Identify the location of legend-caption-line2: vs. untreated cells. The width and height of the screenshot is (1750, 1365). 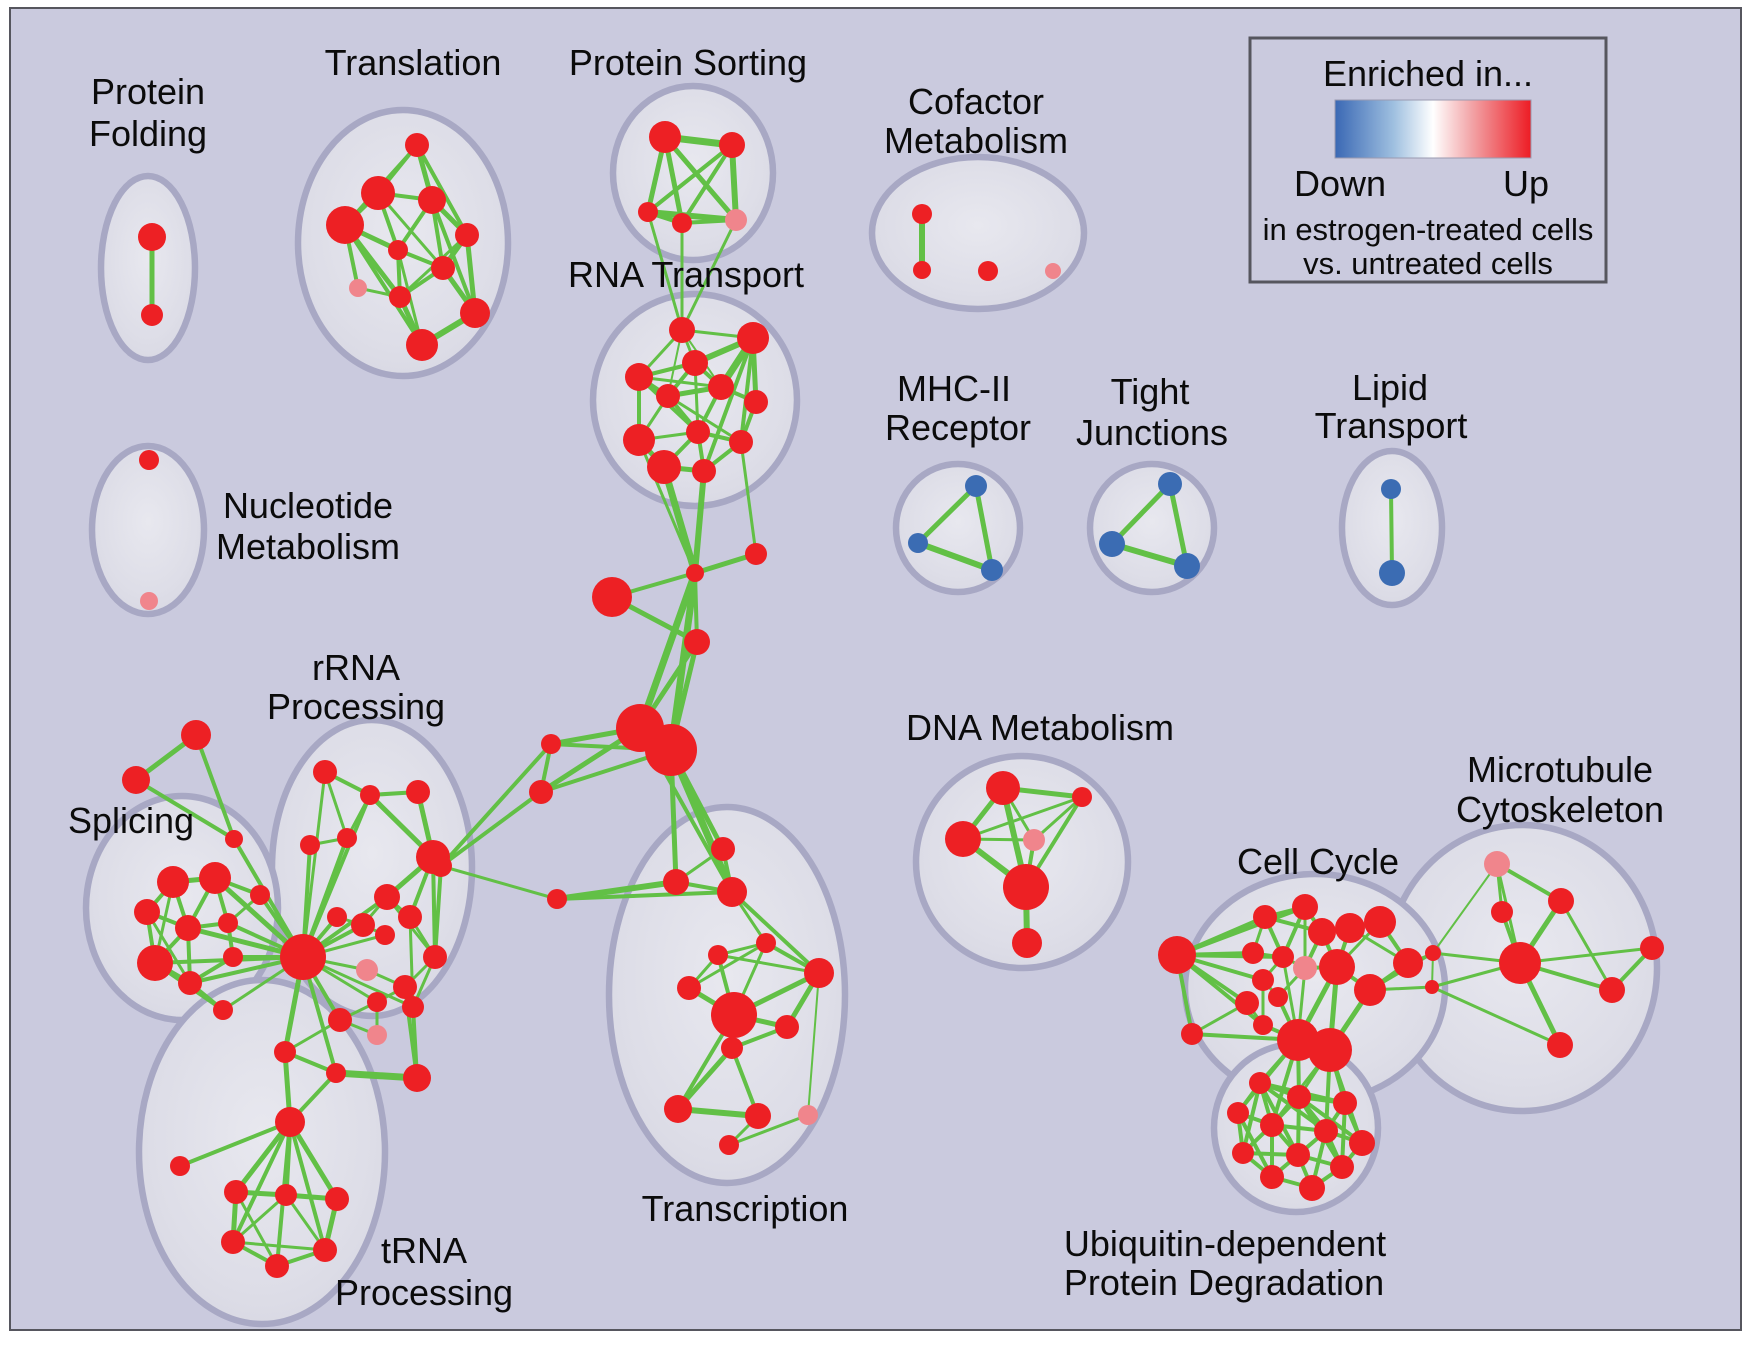
(1428, 263).